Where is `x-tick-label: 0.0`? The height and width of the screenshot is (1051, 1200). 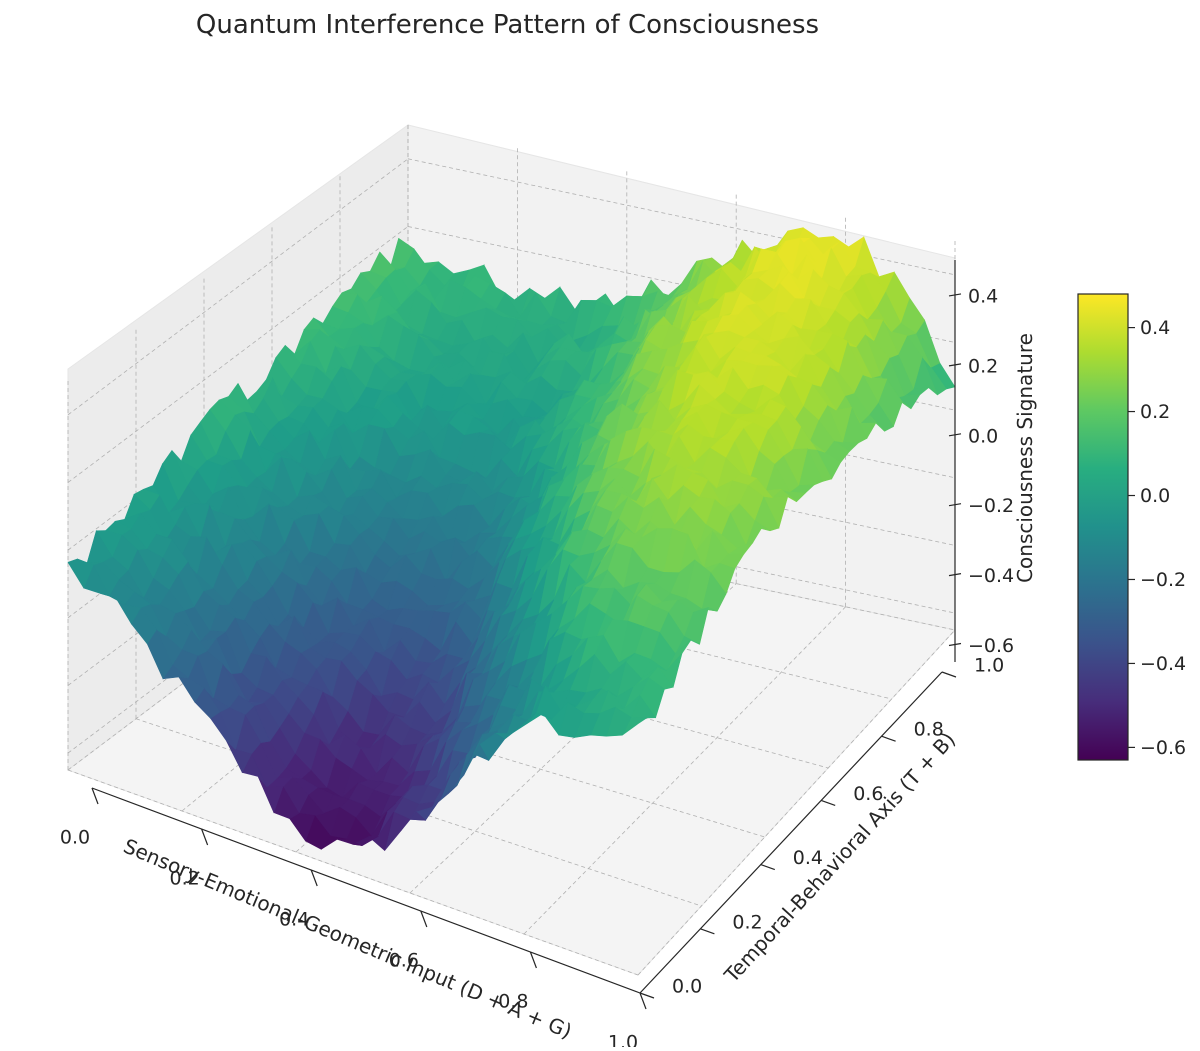
x-tick-label: 0.0 is located at coordinates (75, 838).